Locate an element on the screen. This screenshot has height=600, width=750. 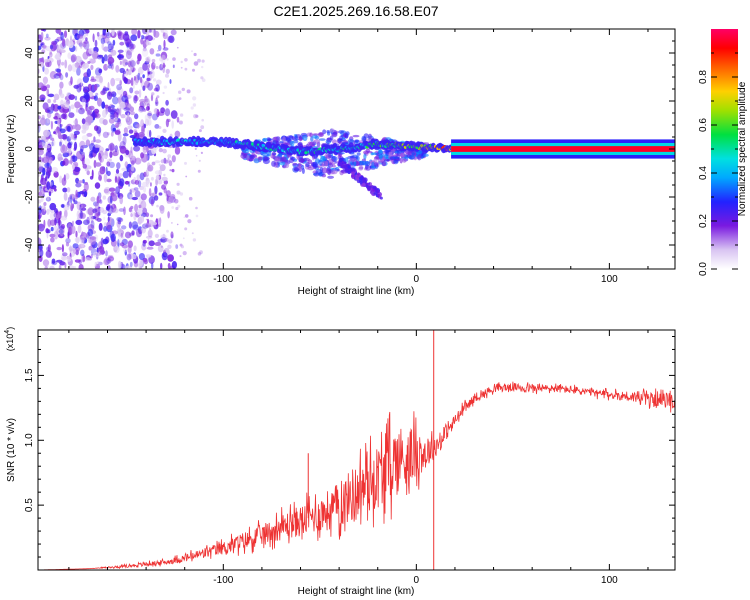
y-tick-label: 0.5 is located at coordinates (29, 505).